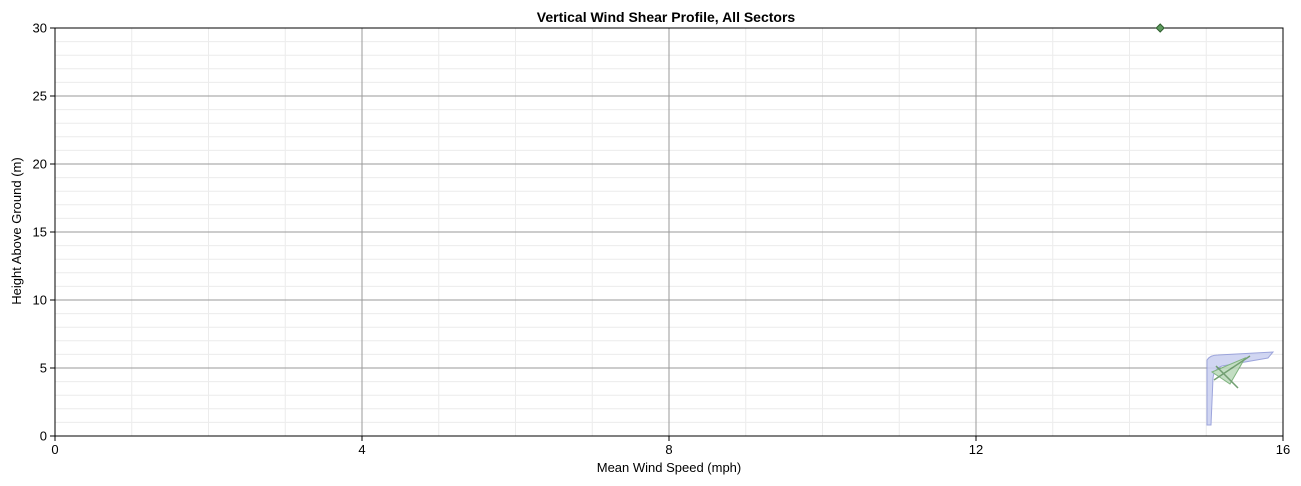 The width and height of the screenshot is (1301, 486). What do you see at coordinates (976, 449) in the screenshot?
I see `x-tick-label: 12` at bounding box center [976, 449].